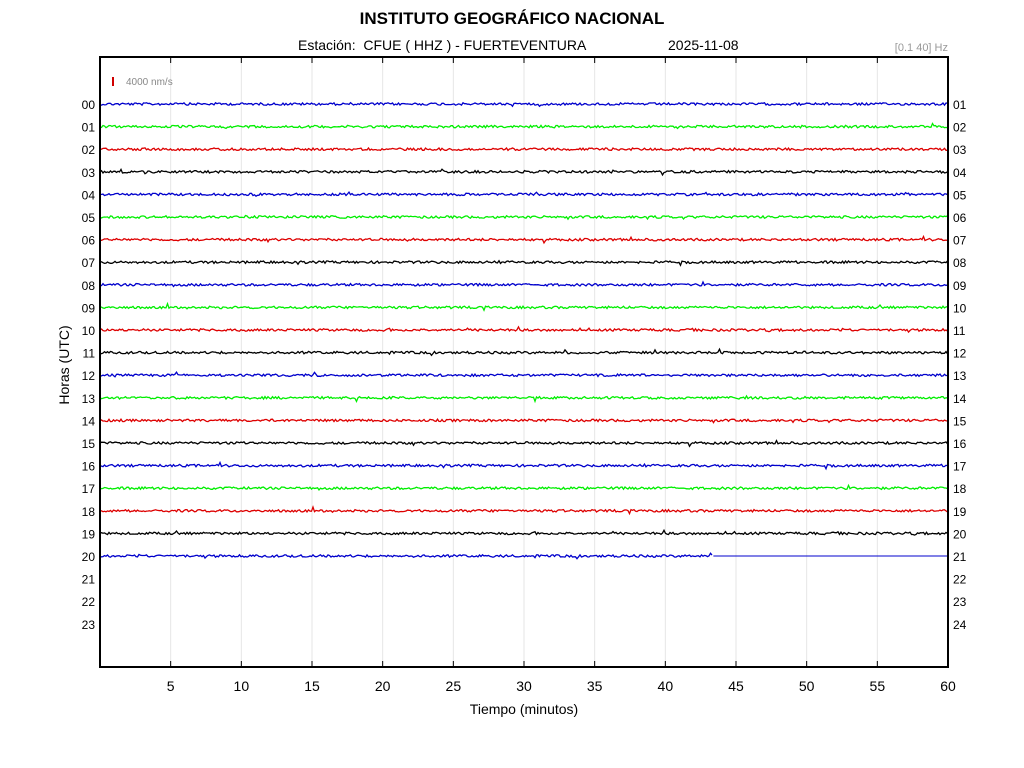  I want to click on y-tick-label-right: 14, so click(960, 399).